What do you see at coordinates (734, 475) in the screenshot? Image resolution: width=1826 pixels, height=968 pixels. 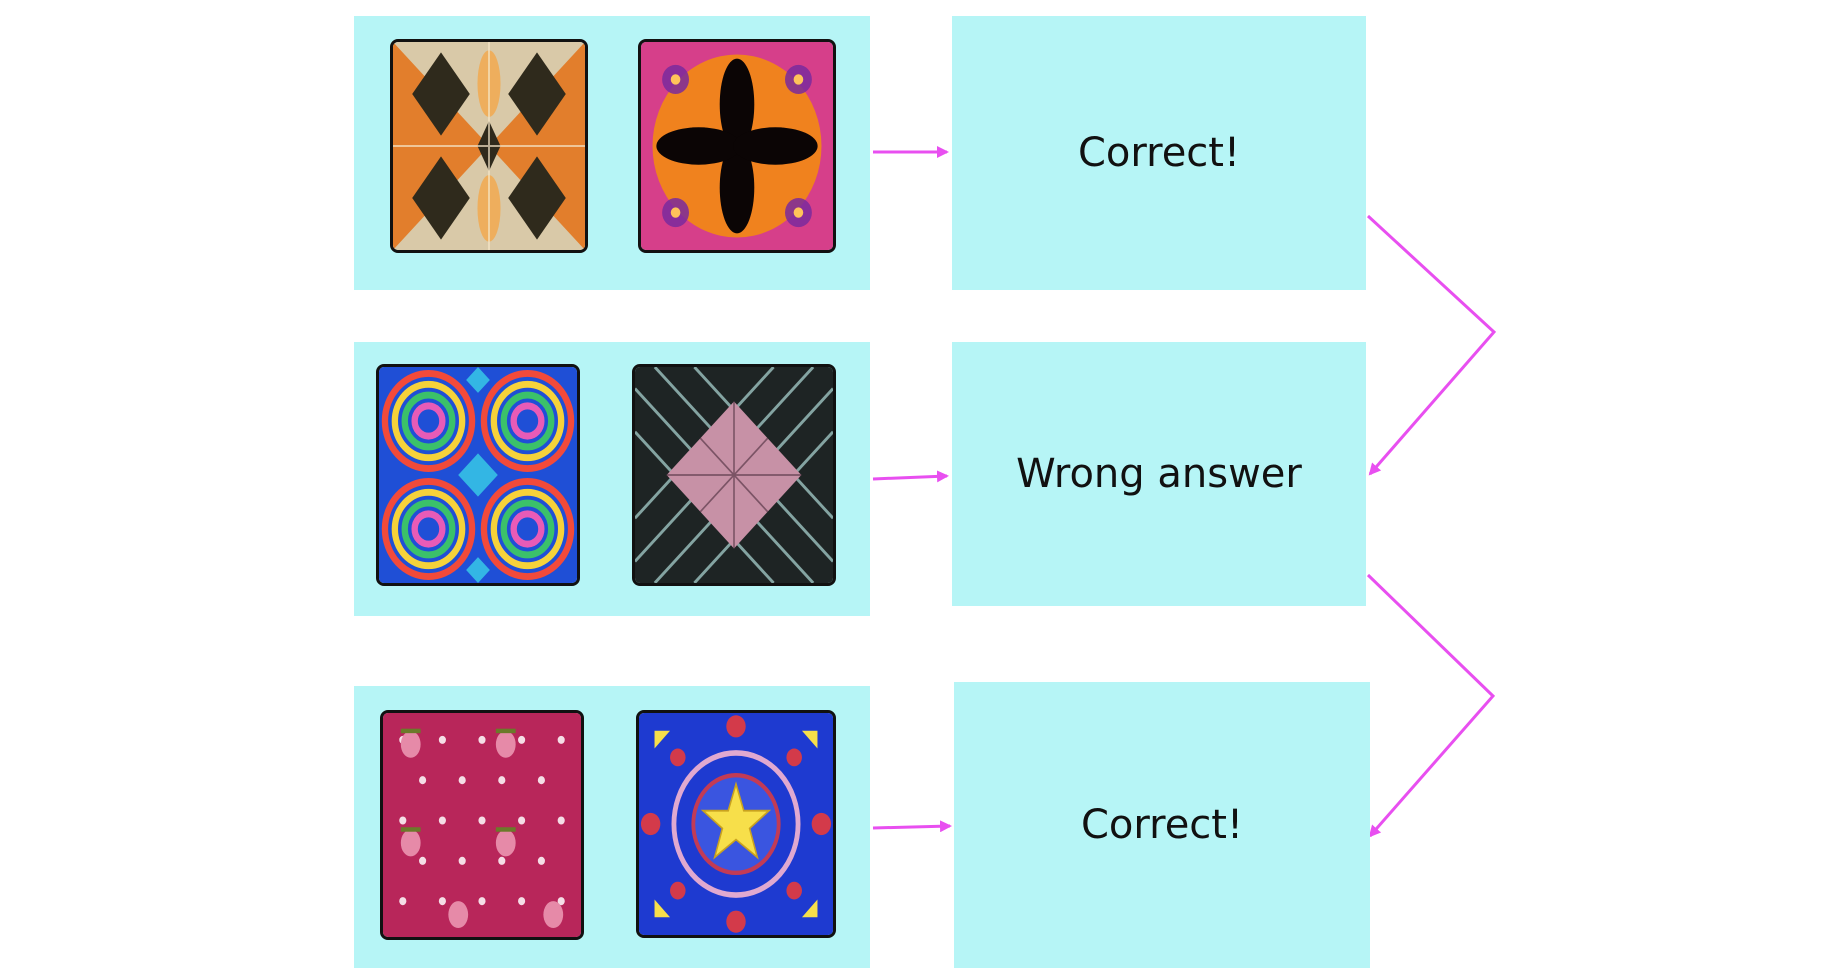 I see `pattern-image-pink-diamond` at bounding box center [734, 475].